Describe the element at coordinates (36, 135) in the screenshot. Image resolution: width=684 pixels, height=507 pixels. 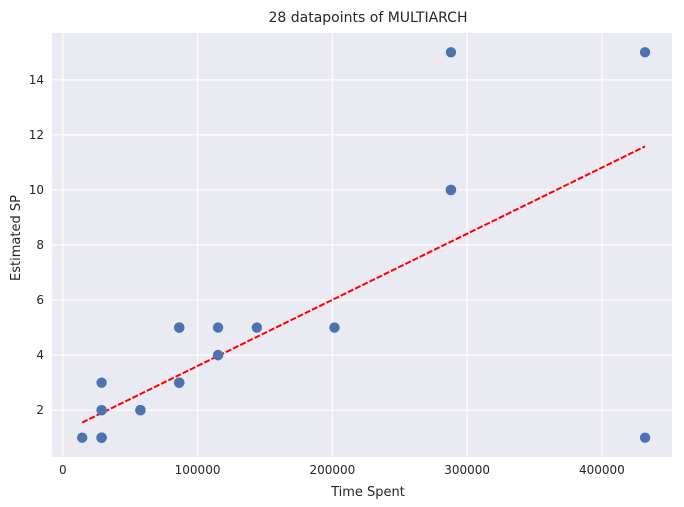
I see `y-tick-label: 12` at that location.